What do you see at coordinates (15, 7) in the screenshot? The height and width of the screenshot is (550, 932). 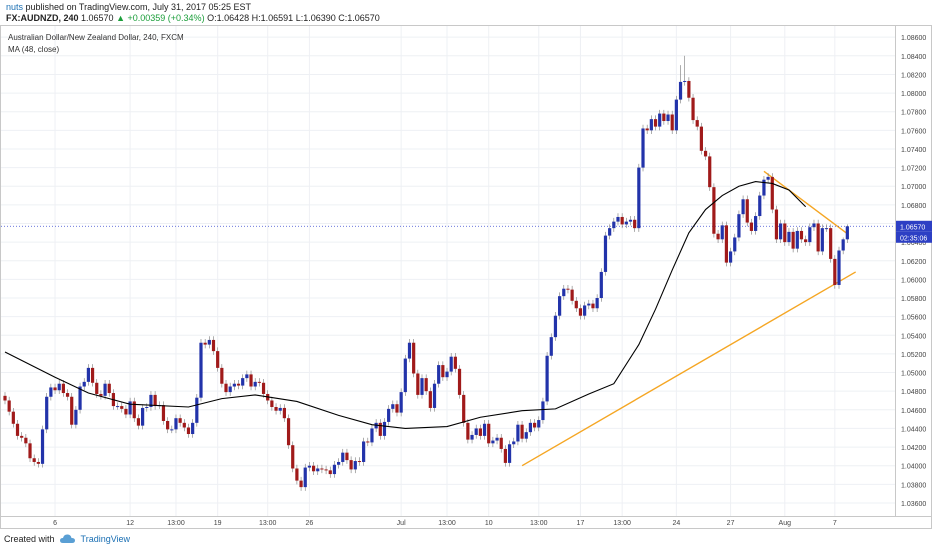 I see `author-link: nuts` at bounding box center [15, 7].